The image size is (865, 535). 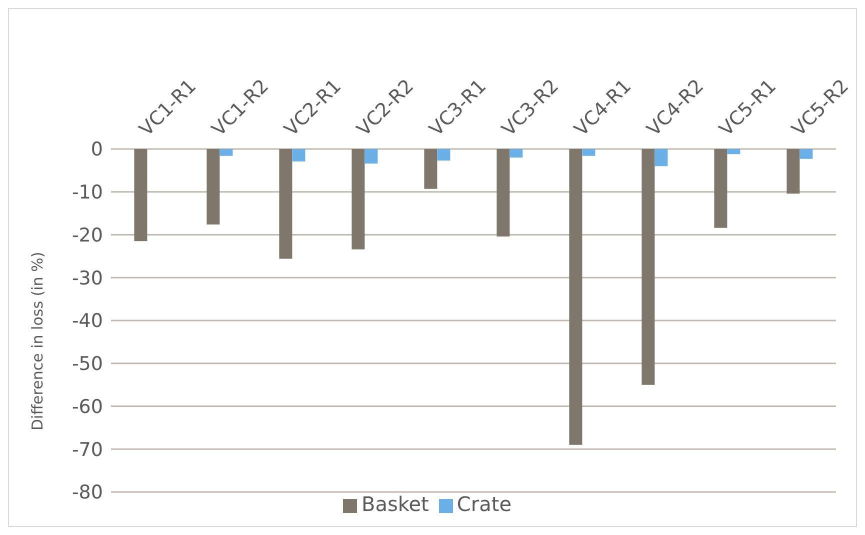 What do you see at coordinates (87, 321) in the screenshot?
I see `y-tick-label: -40` at bounding box center [87, 321].